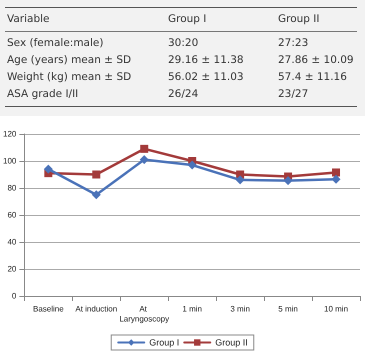 This screenshot has width=365, height=354. Describe the element at coordinates (144, 314) in the screenshot. I see `x-tick-label: At Laryngoscopy` at that location.